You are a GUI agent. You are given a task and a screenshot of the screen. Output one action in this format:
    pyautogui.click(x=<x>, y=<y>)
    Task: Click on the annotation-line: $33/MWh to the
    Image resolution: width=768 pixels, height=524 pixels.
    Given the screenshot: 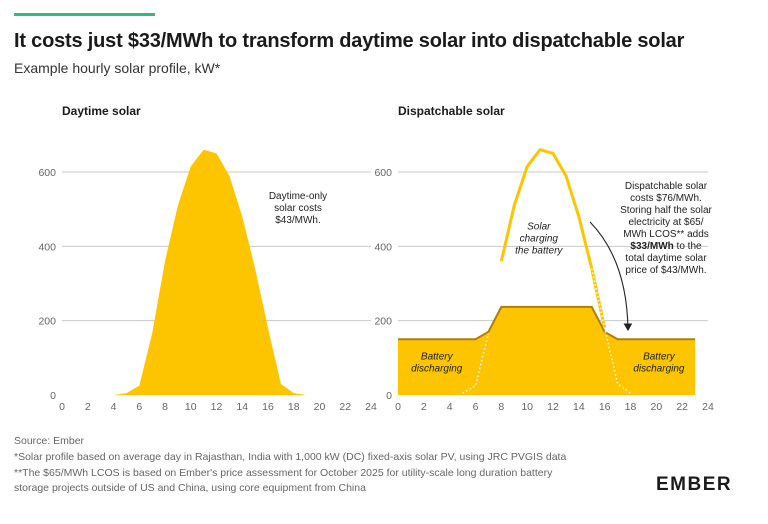 What is the action you would take?
    pyautogui.click(x=666, y=246)
    